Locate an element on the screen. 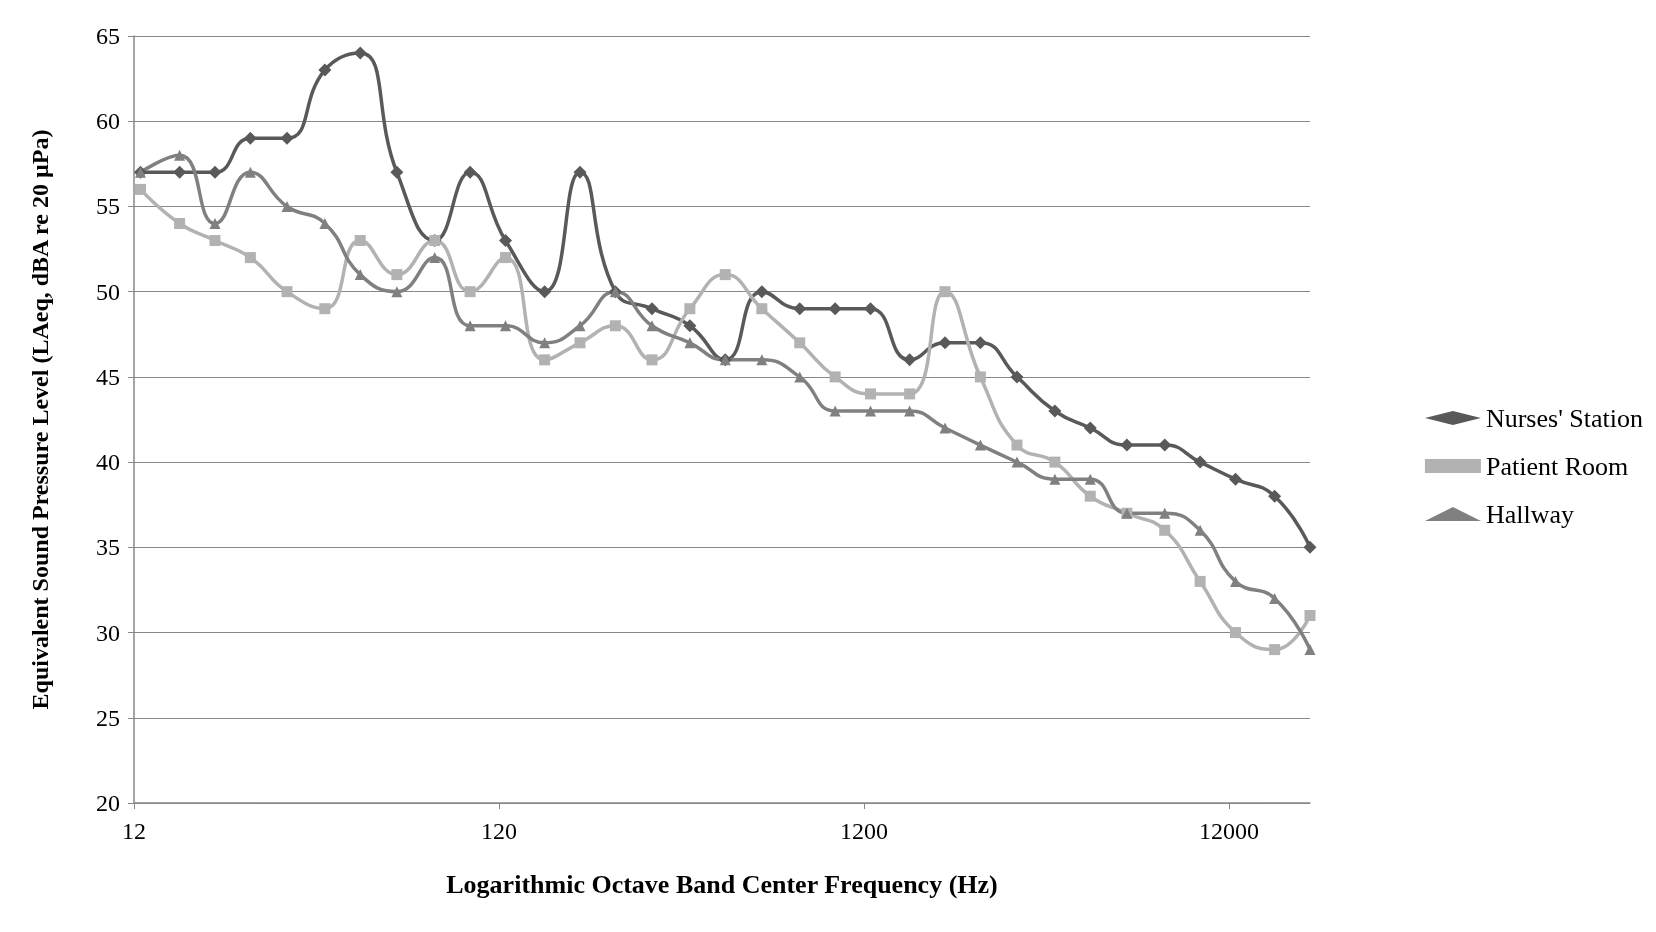  y-tick-label: 65 is located at coordinates (108, 36).